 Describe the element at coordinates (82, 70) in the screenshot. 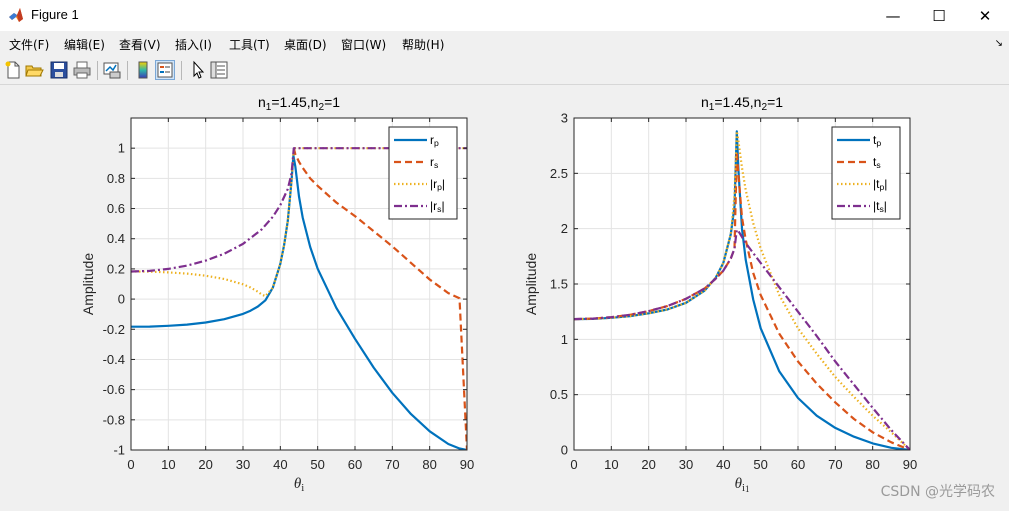

I see `print-icon` at that location.